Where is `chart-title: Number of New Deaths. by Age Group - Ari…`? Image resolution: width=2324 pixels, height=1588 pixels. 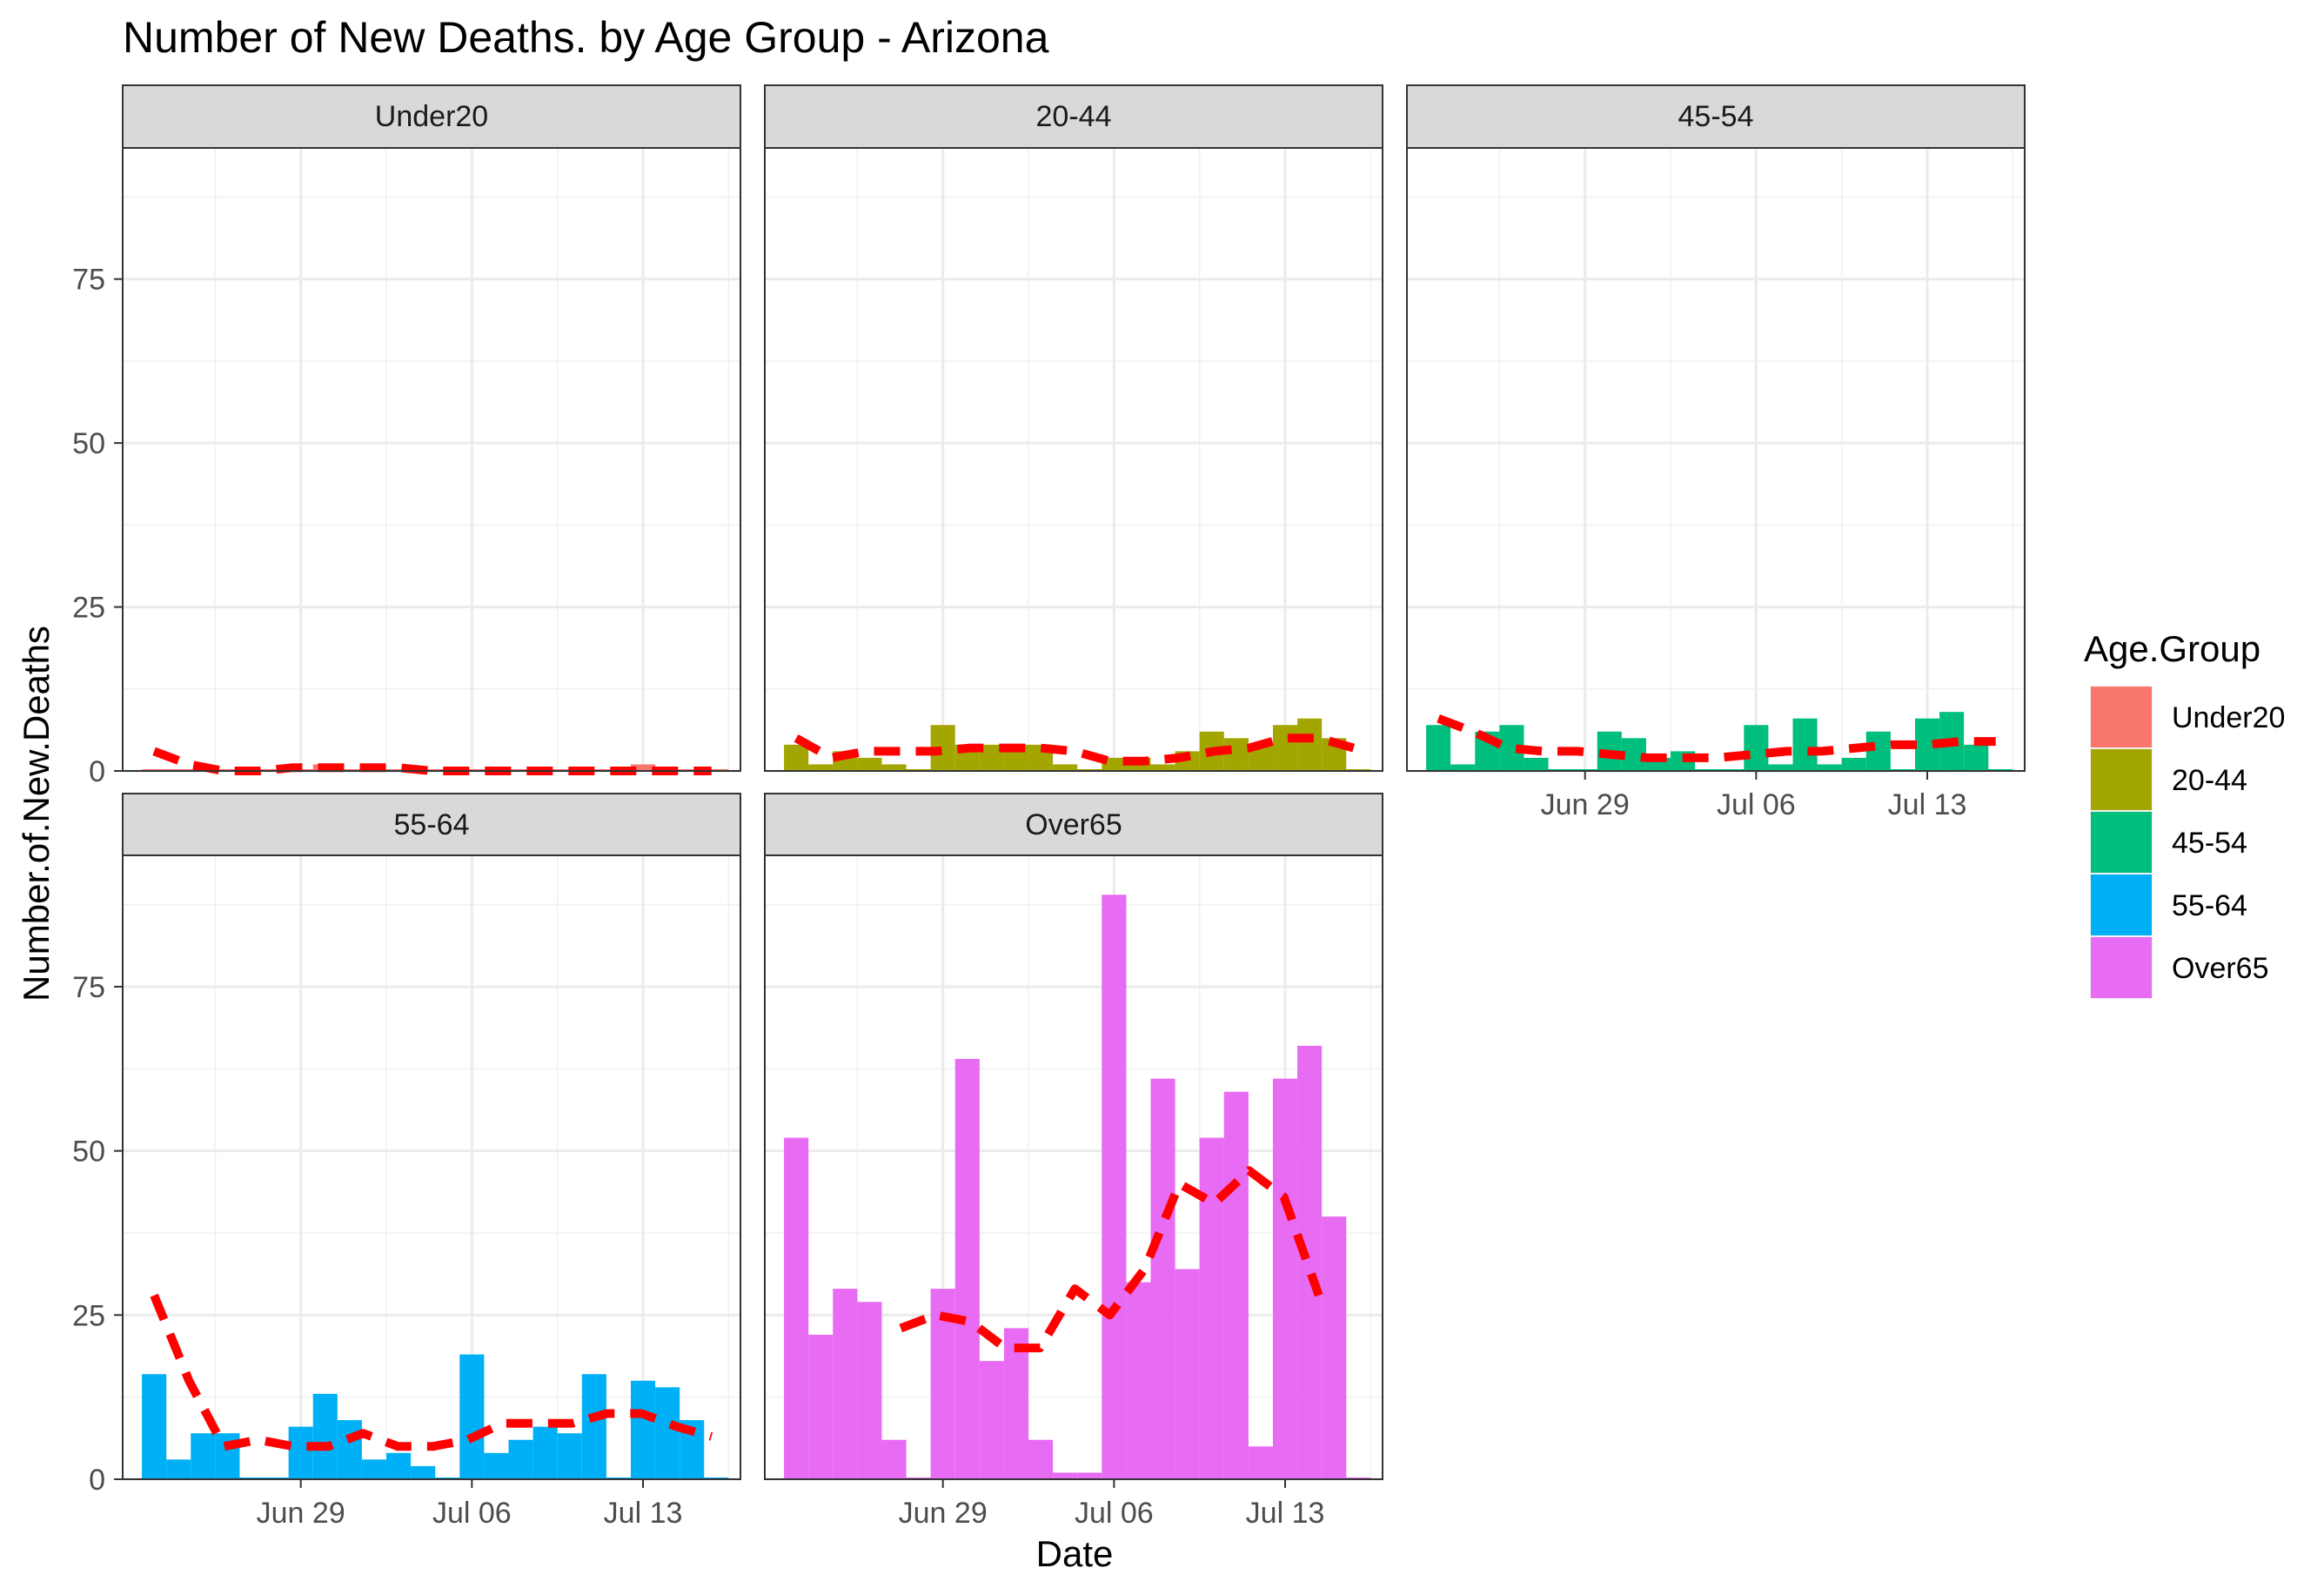 chart-title: Number of New Deaths. by Age Group - Ari… is located at coordinates (586, 37).